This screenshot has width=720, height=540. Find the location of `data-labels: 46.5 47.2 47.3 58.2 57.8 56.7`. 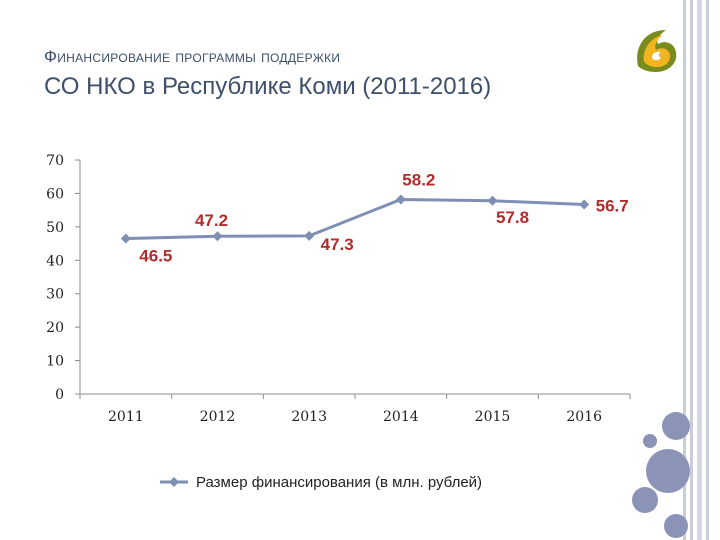

data-labels: 46.5 47.2 47.3 58.2 57.8 56.7 is located at coordinates (383, 217).